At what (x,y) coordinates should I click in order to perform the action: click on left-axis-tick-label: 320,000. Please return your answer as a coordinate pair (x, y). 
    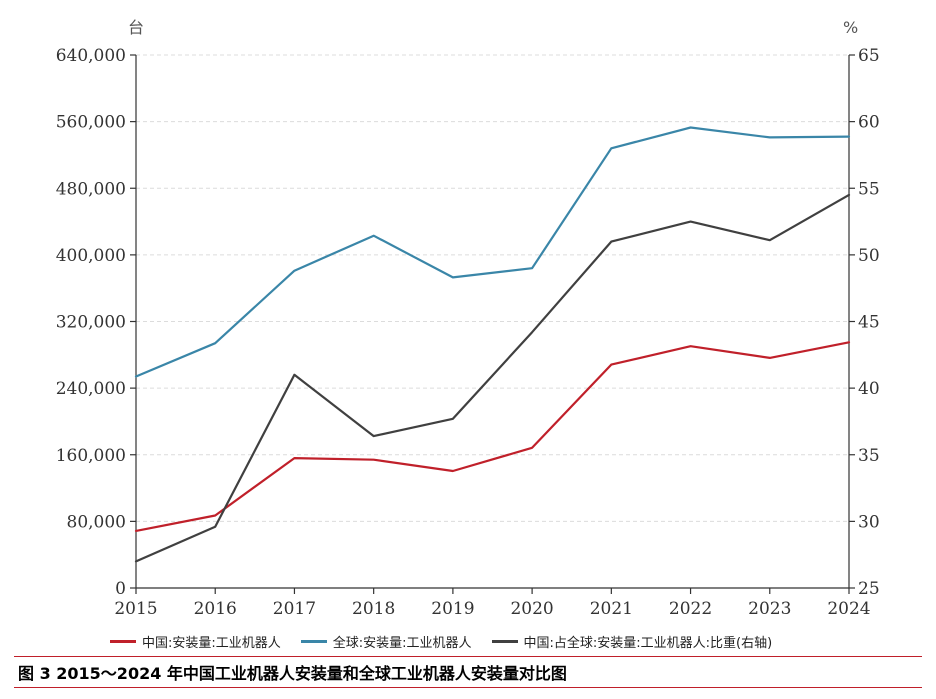
    Looking at the image, I should click on (91, 323).